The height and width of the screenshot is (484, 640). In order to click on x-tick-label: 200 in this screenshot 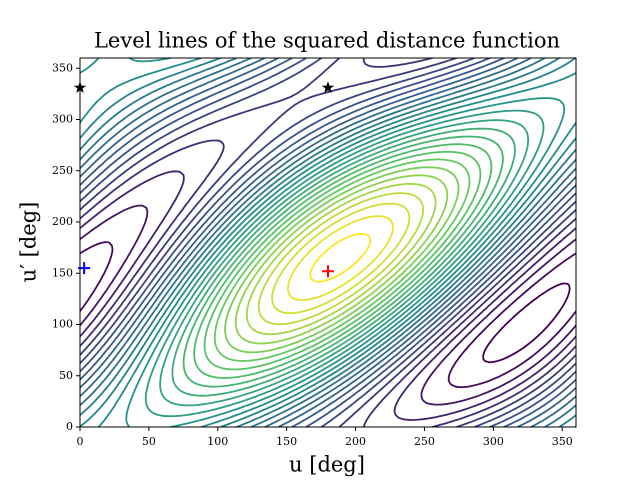, I will do `click(355, 441)`.